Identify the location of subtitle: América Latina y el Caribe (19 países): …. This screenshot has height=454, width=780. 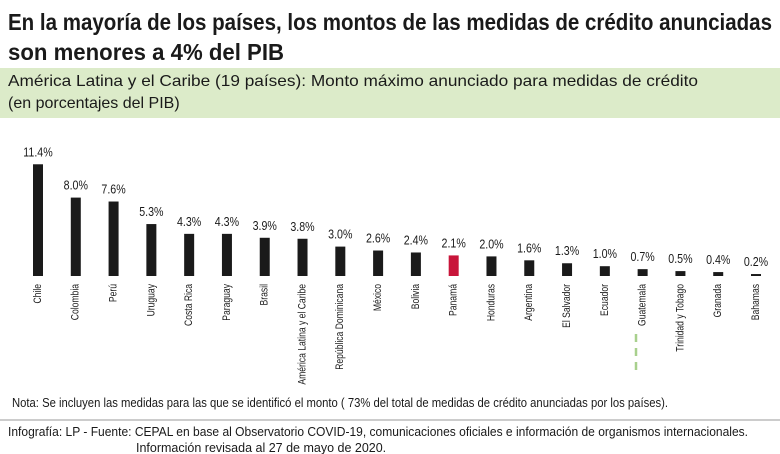
(353, 81).